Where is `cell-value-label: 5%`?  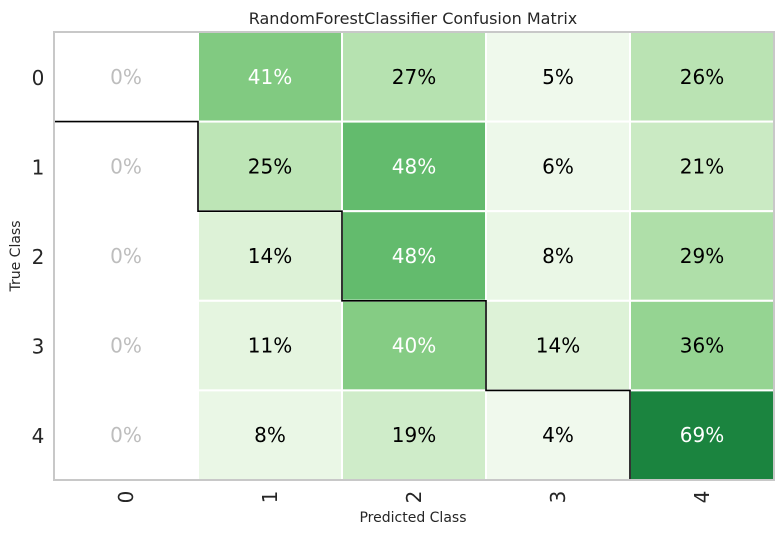 cell-value-label: 5% is located at coordinates (558, 77).